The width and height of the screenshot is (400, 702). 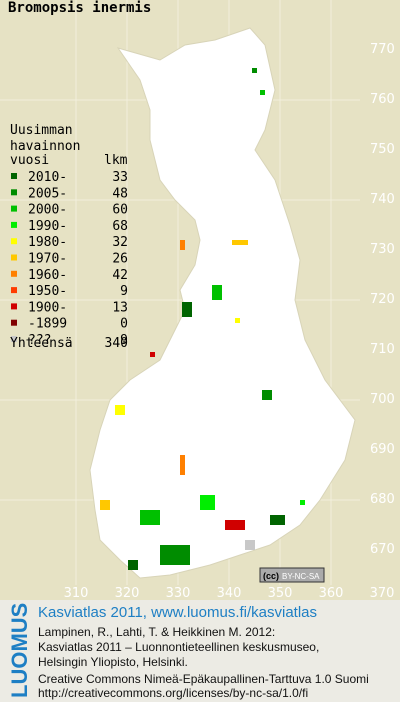 What do you see at coordinates (382, 349) in the screenshot?
I see `y-coordinate-label: 710` at bounding box center [382, 349].